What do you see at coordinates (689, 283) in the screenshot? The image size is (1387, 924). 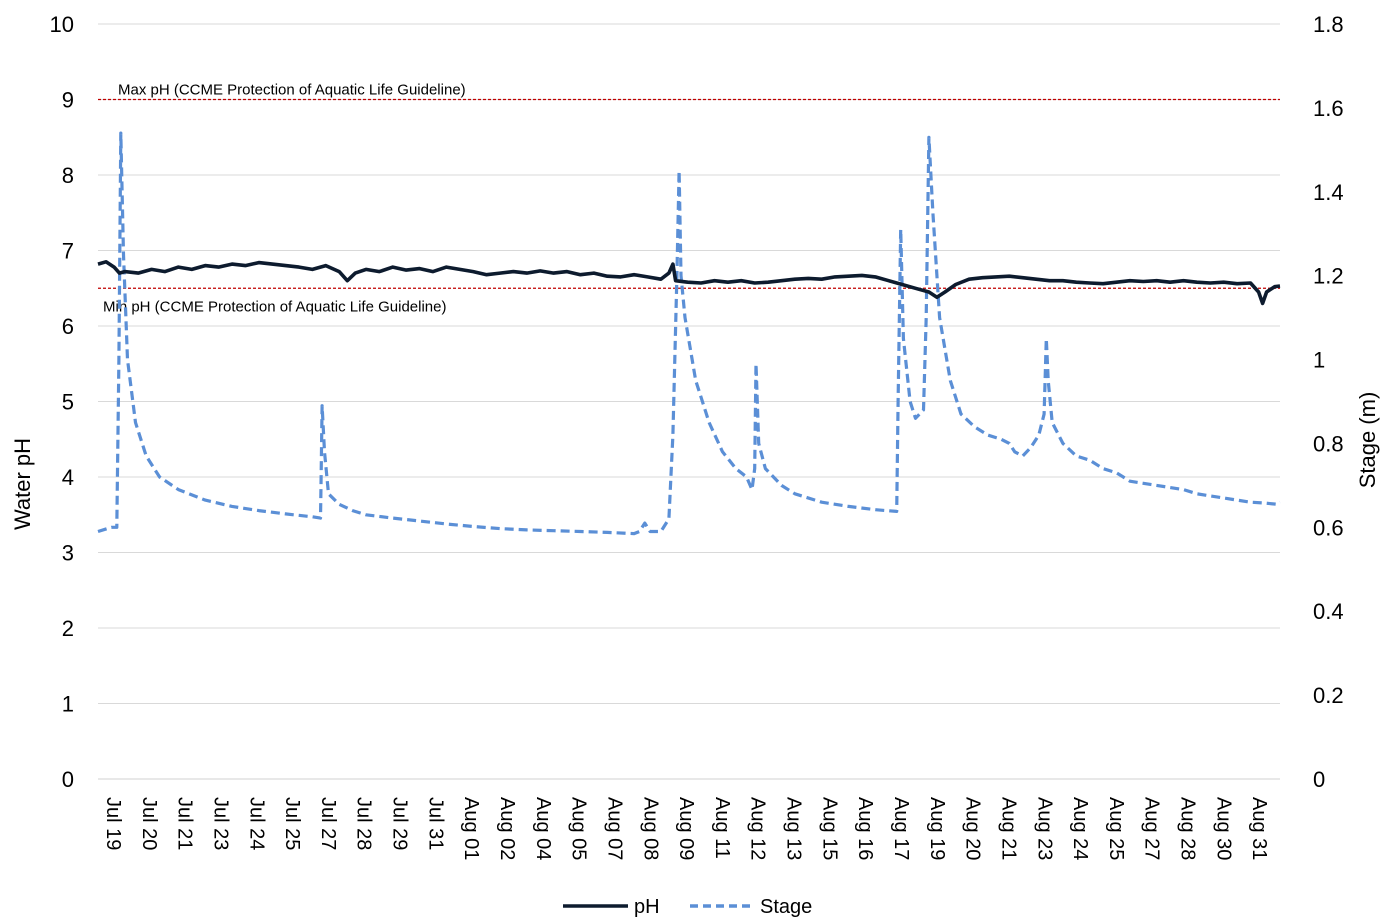 I see `series-ph-line` at bounding box center [689, 283].